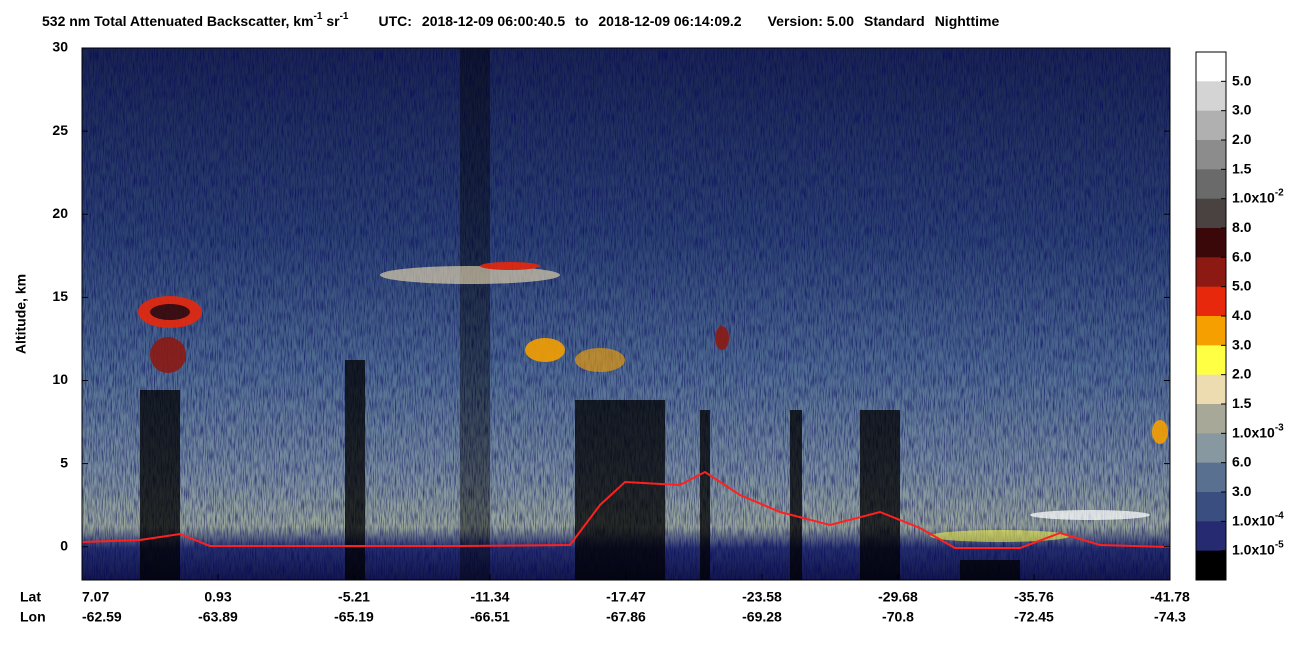 The image size is (1300, 667). Describe the element at coordinates (60, 379) in the screenshot. I see `y-tick-label: 10` at that location.